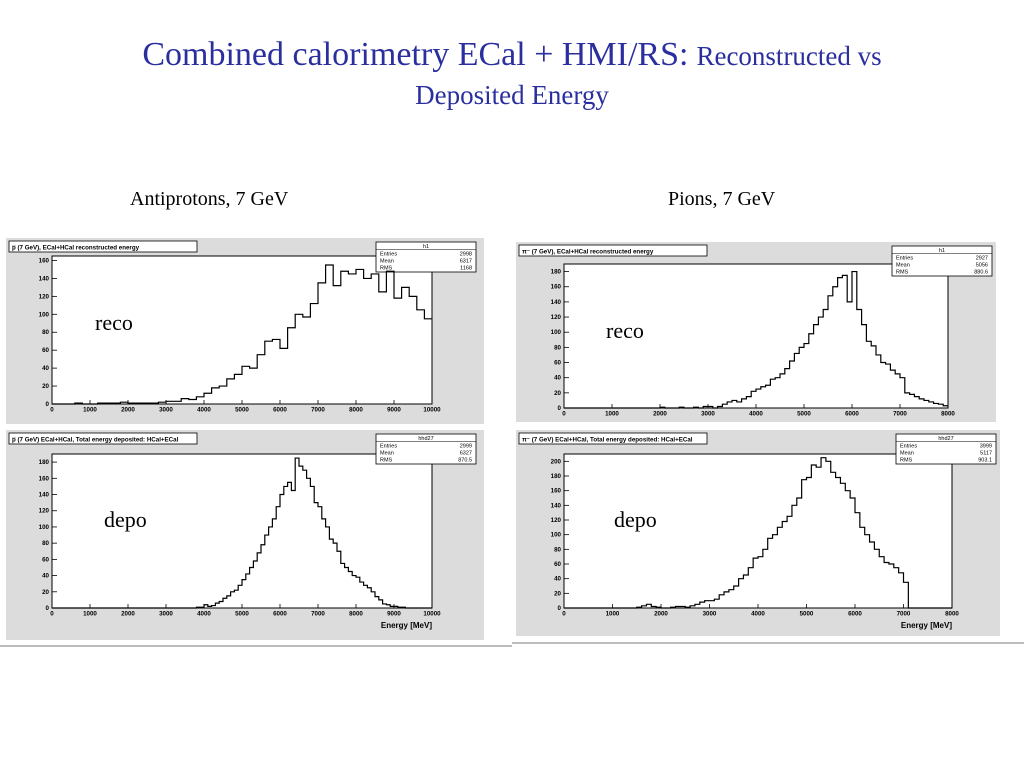 This screenshot has width=1024, height=768. Describe the element at coordinates (415, 54) in the screenshot. I see `slide-title-main: Combined calorimetry ECal + HMI/RS:` at that location.